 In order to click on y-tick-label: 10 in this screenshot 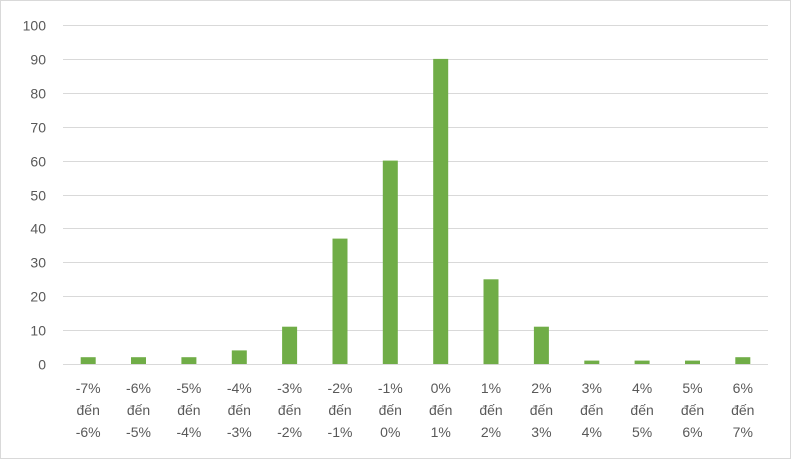, I will do `click(38, 331)`.